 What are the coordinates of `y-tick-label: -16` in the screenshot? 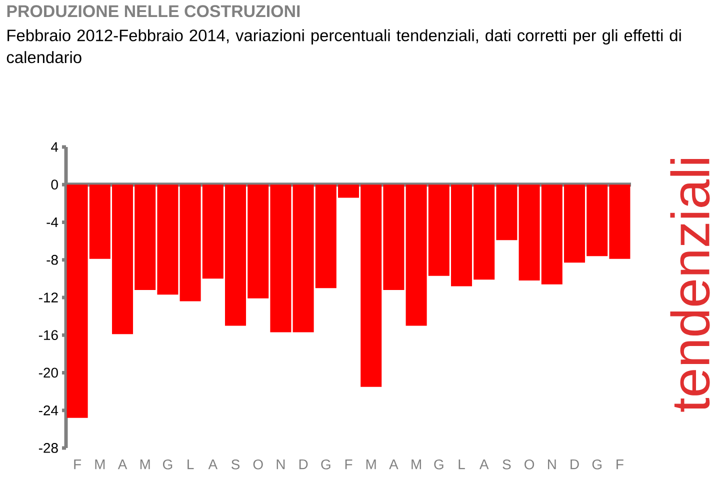 It's located at (48, 335).